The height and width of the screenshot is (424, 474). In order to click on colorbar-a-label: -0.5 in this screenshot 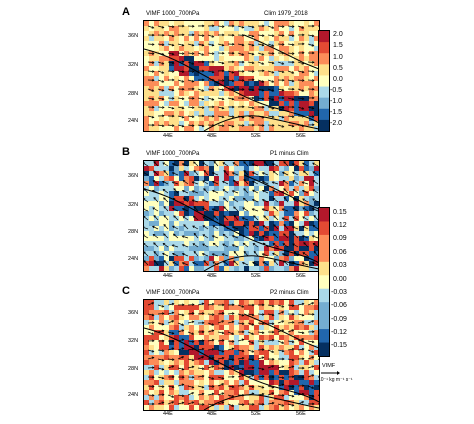, I will do `click(336, 90)`.